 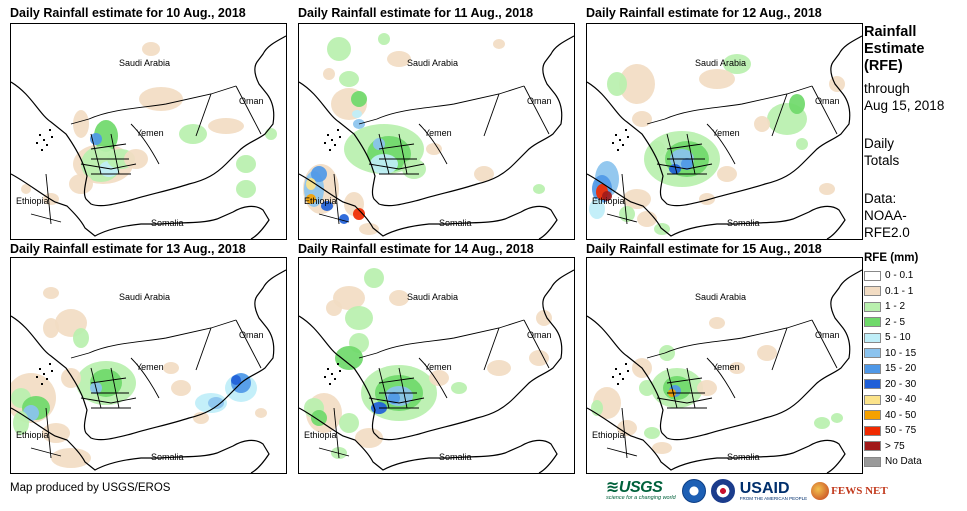 What do you see at coordinates (885, 215) in the screenshot?
I see `sidebar-data-line2: NOAA-` at bounding box center [885, 215].